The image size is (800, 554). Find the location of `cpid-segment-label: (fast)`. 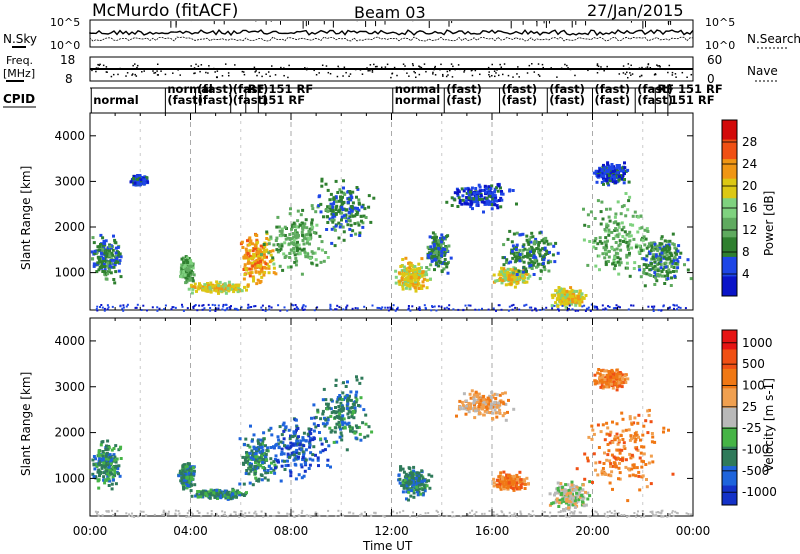

cpid-segment-label: (fast) is located at coordinates (216, 100).